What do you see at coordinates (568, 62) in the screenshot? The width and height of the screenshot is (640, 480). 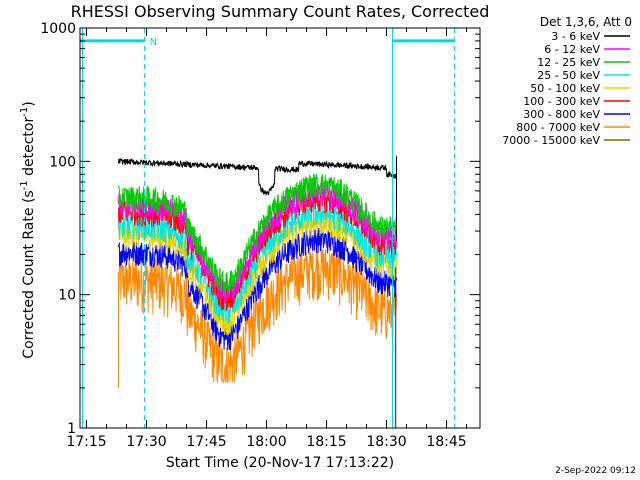 I see `legend-label: 12 - 25 keV` at bounding box center [568, 62].